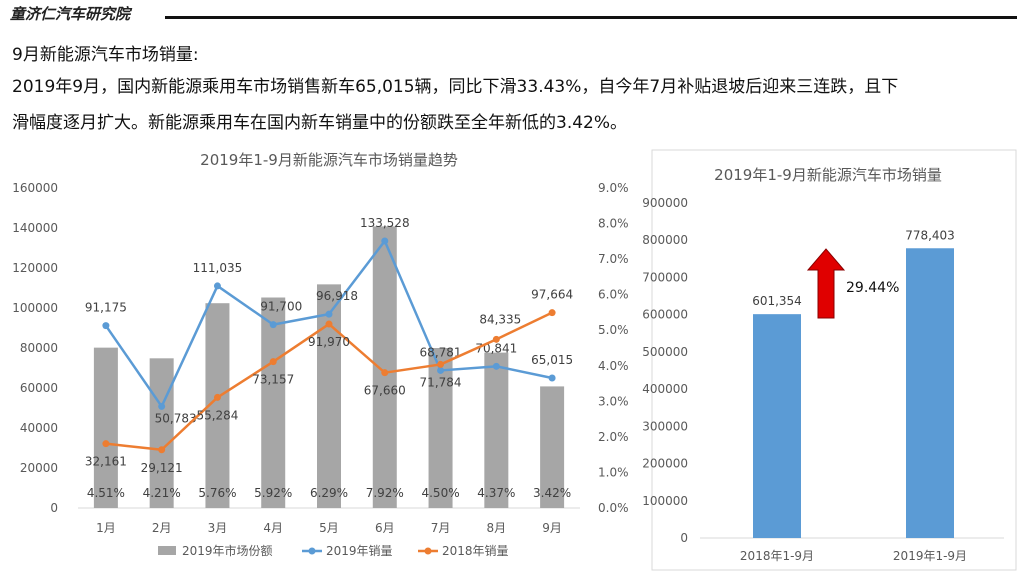 The height and width of the screenshot is (576, 1024). Describe the element at coordinates (826, 283) in the screenshot. I see `growth-arrow-icon` at that location.